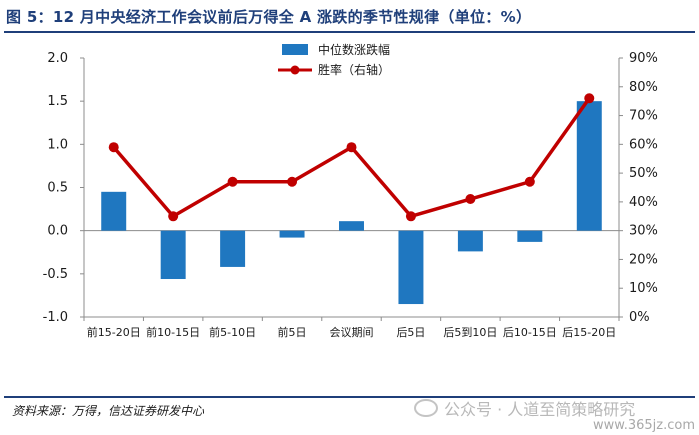 Image resolution: width=699 pixels, height=435 pixels. What do you see at coordinates (643, 87) in the screenshot?
I see `right-tick-label: 80%` at bounding box center [643, 87].